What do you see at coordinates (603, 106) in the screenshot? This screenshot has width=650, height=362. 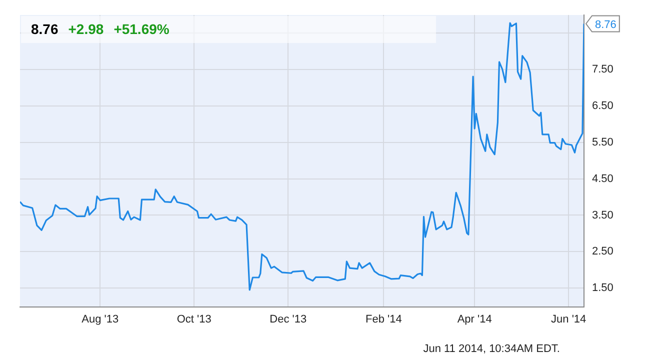 I see `y-tick-label: 6.50` at bounding box center [603, 106].